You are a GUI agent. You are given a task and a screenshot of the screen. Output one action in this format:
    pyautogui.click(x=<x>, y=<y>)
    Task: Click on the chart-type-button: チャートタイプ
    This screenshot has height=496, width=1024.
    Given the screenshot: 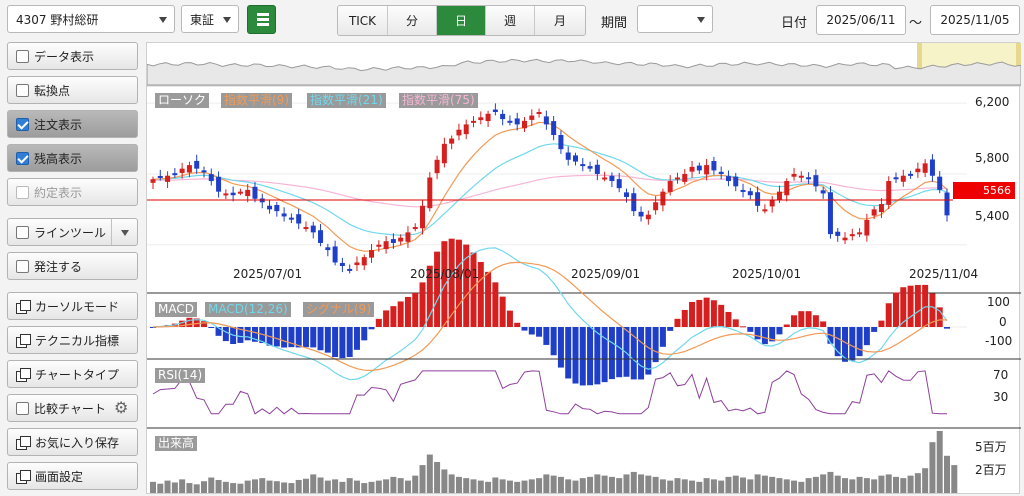 What is the action you would take?
    pyautogui.click(x=72, y=374)
    